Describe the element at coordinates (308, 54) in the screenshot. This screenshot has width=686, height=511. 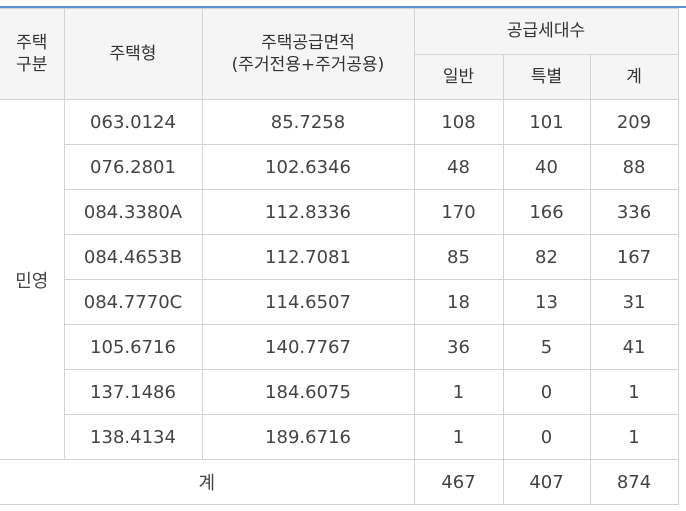
I see `header-supply-area: 주택공급면적 (주거전용+주거공용)` at that location.